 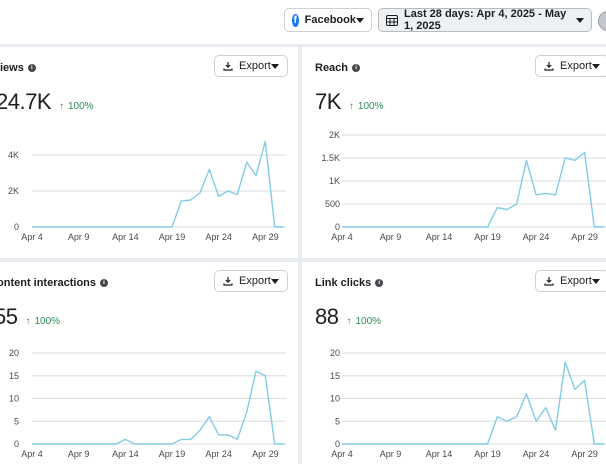 What do you see at coordinates (343, 283) in the screenshot?
I see `card-title-text: Link clicks` at bounding box center [343, 283].